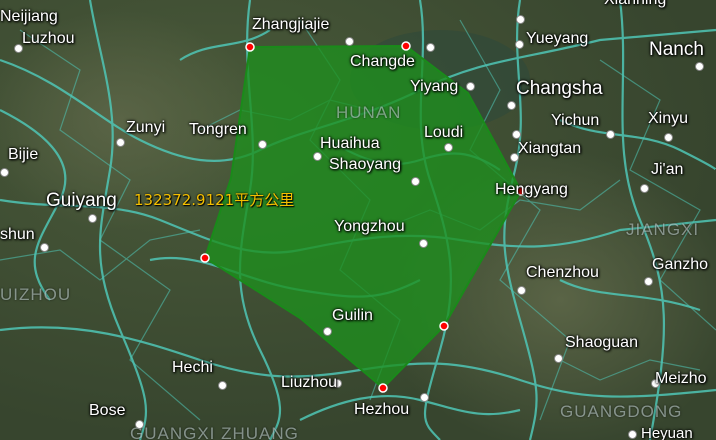 This screenshot has width=716, height=440. Describe the element at coordinates (531, 189) in the screenshot. I see `city-label-hengyang: Hengyang` at that location.